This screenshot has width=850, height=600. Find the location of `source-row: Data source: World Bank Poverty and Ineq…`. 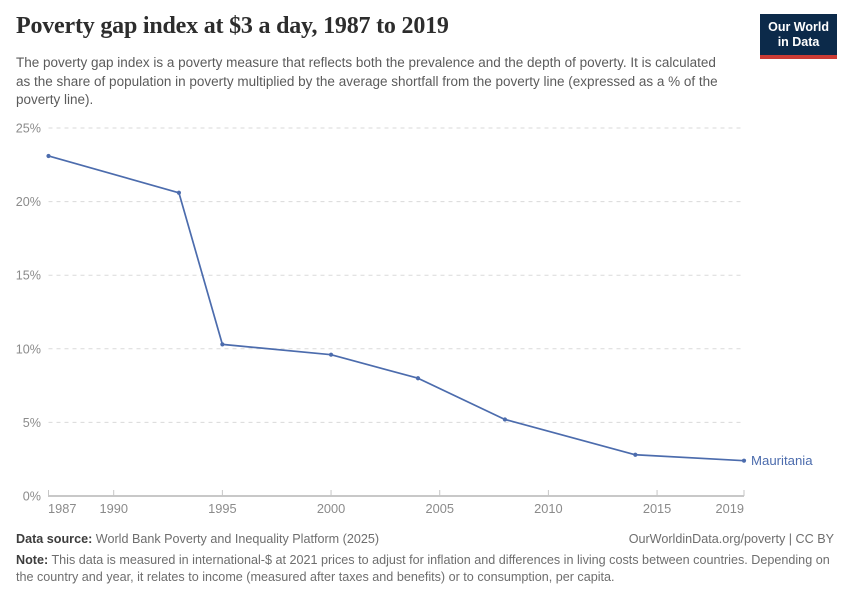

source-row: Data source: World Bank Poverty and Ineq… is located at coordinates (425, 540).